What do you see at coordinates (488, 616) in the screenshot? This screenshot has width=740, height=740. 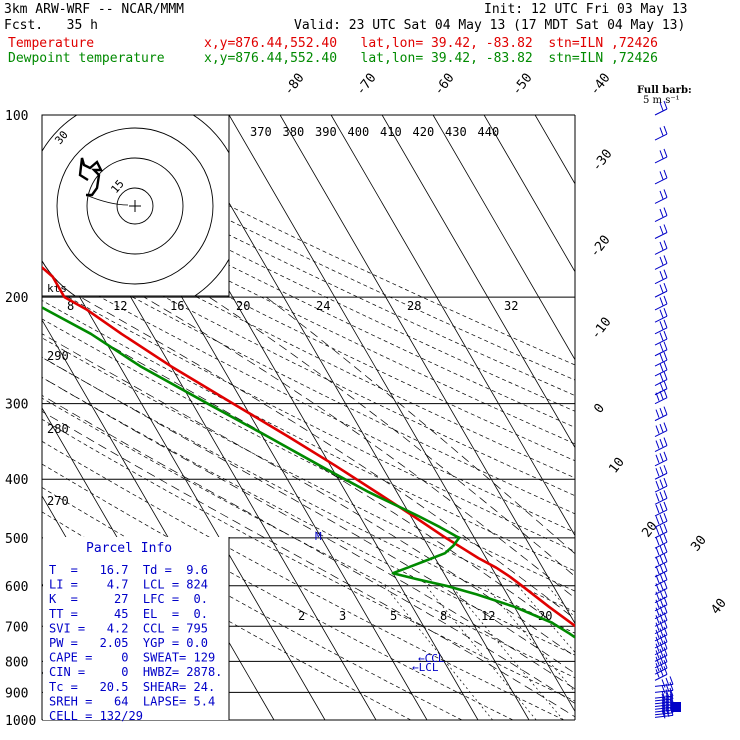 I see `mixing-ratio-label: 12` at bounding box center [488, 616].